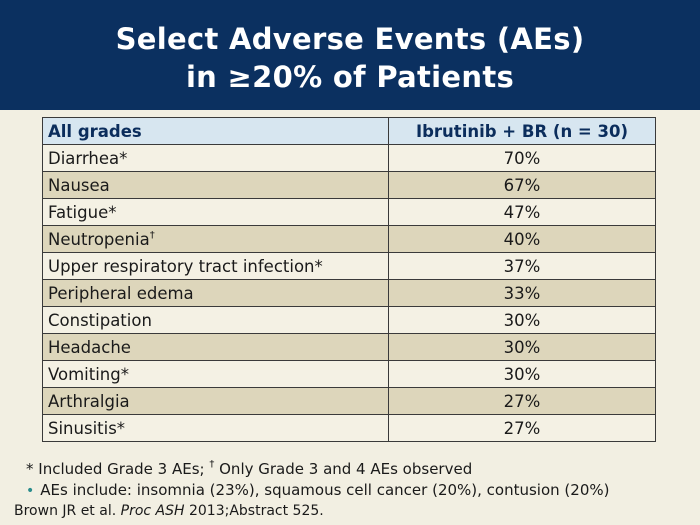  What do you see at coordinates (79, 185) in the screenshot?
I see `event-name: Nausea` at bounding box center [79, 185].